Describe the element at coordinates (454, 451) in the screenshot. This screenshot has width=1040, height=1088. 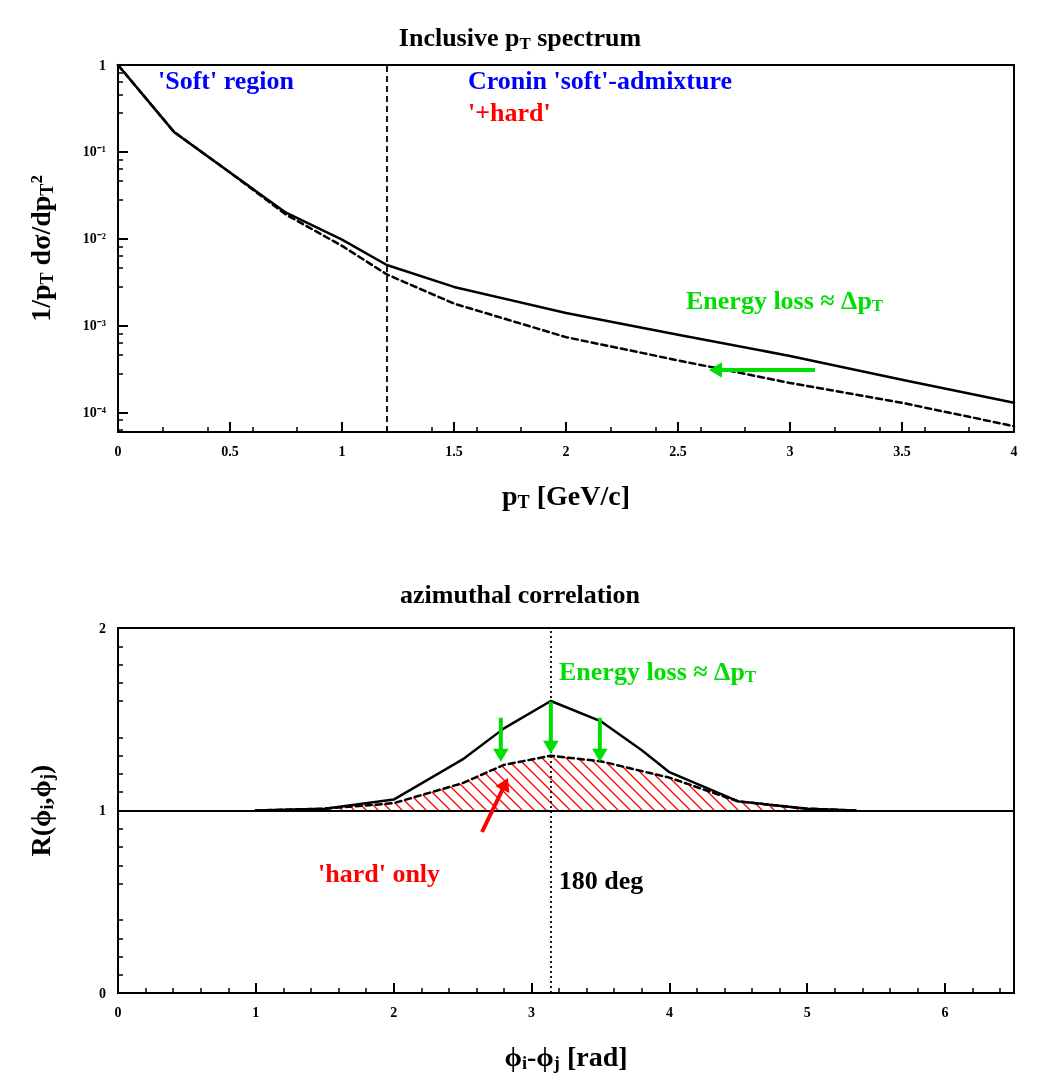
I see `x-tick-label: 1.5` at that location.